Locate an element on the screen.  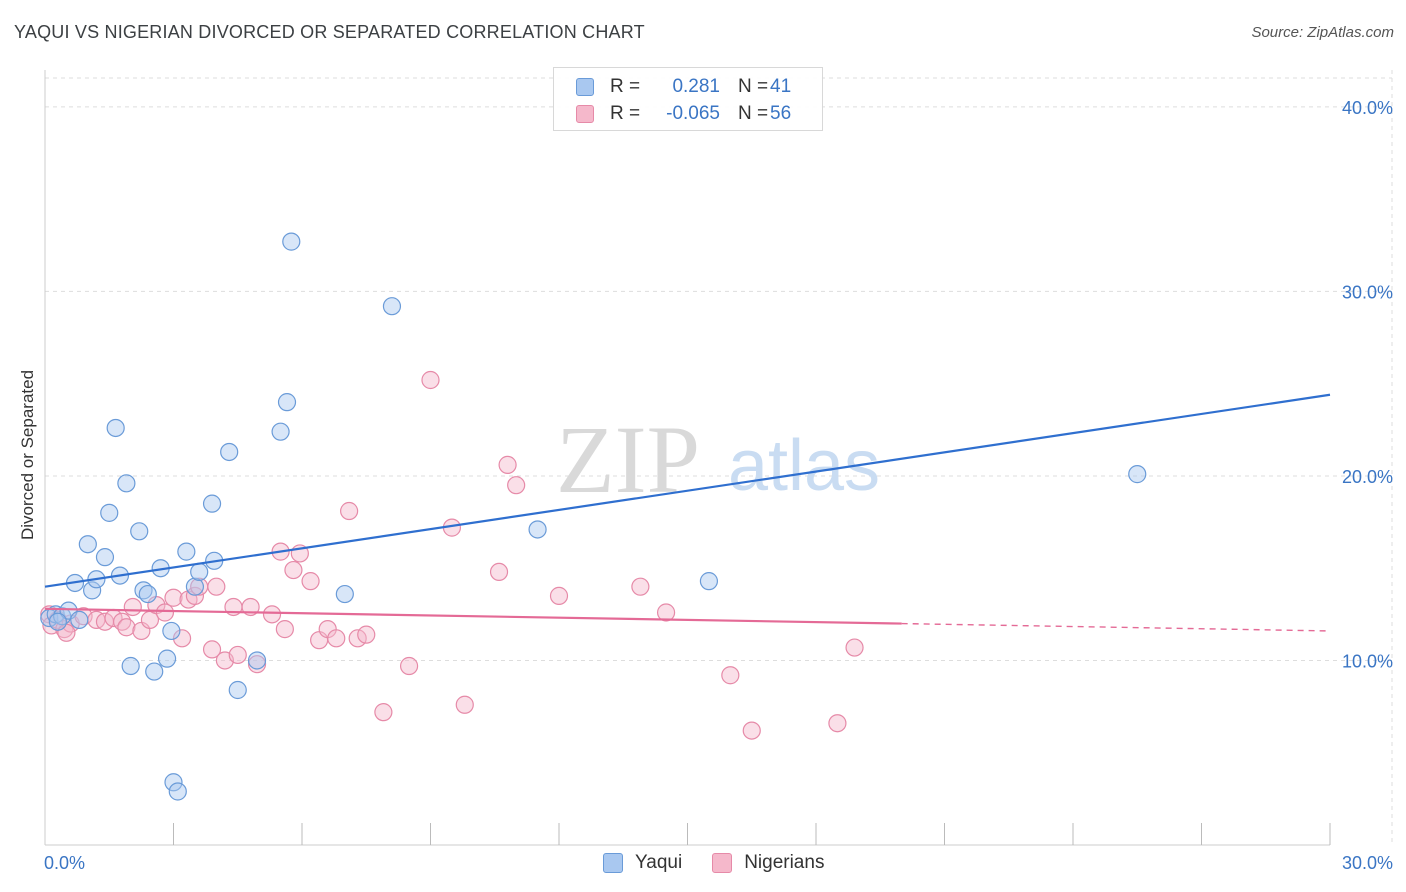
y-tick-label: 30.0% is located at coordinates (1367, 292).